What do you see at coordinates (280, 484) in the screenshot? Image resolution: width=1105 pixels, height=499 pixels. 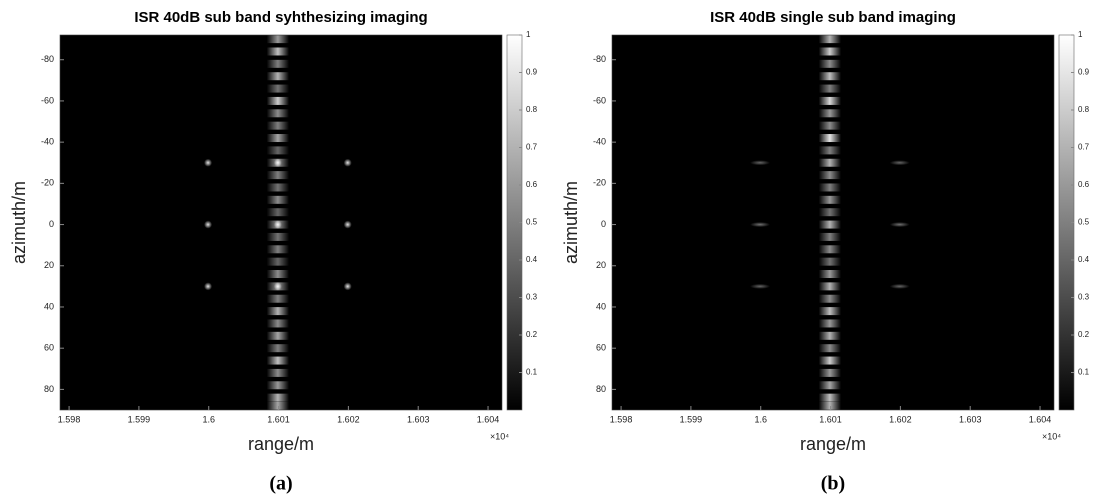 I see `caption: (a)` at bounding box center [280, 484].